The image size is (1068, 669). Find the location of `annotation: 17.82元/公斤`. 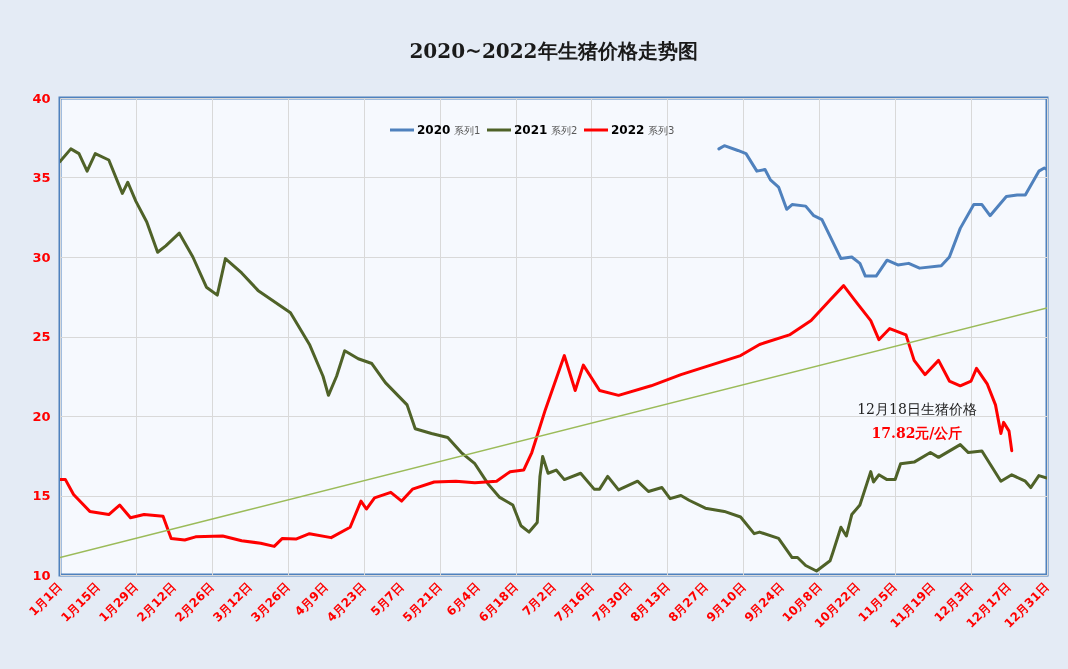

annotation: 17.82元/公斤 is located at coordinates (917, 433).